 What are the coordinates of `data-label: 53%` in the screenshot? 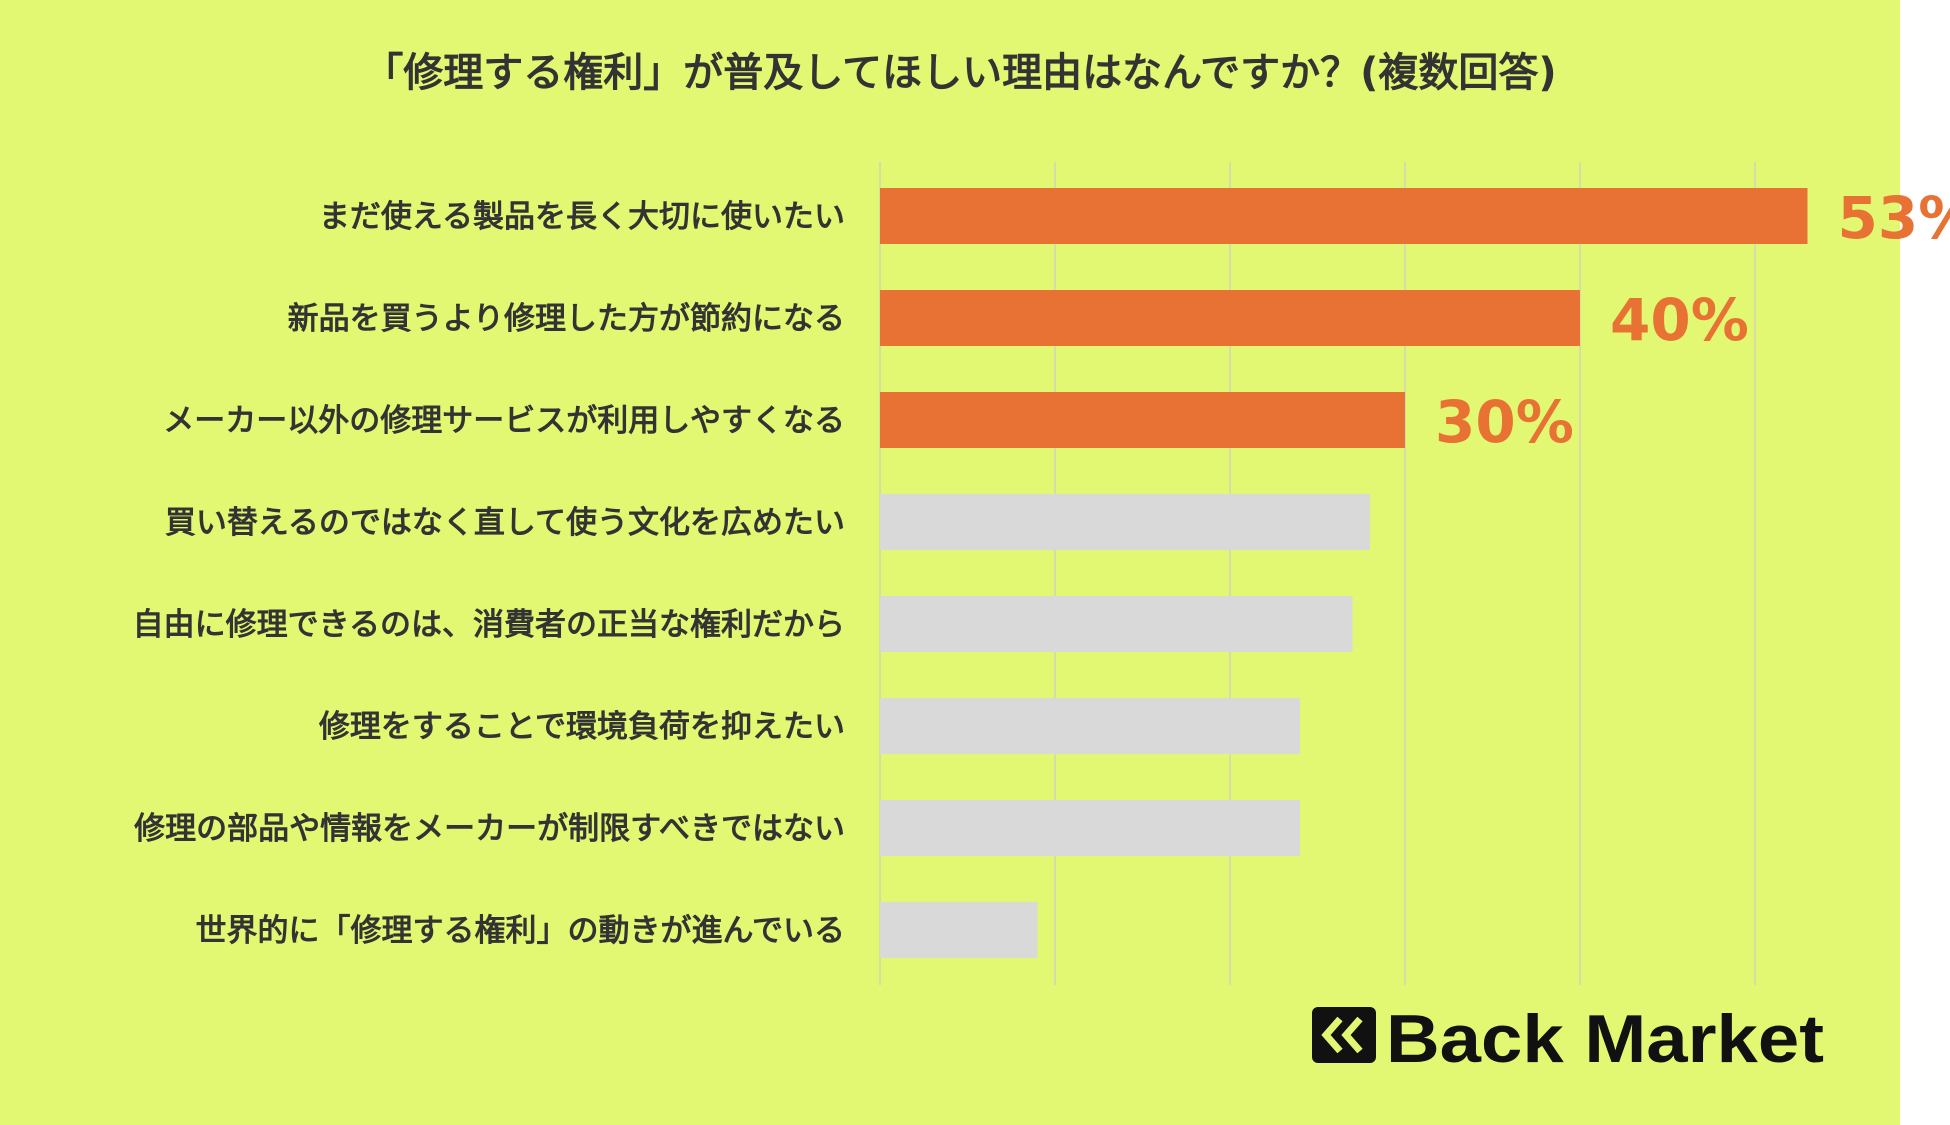 It's located at (1894, 218).